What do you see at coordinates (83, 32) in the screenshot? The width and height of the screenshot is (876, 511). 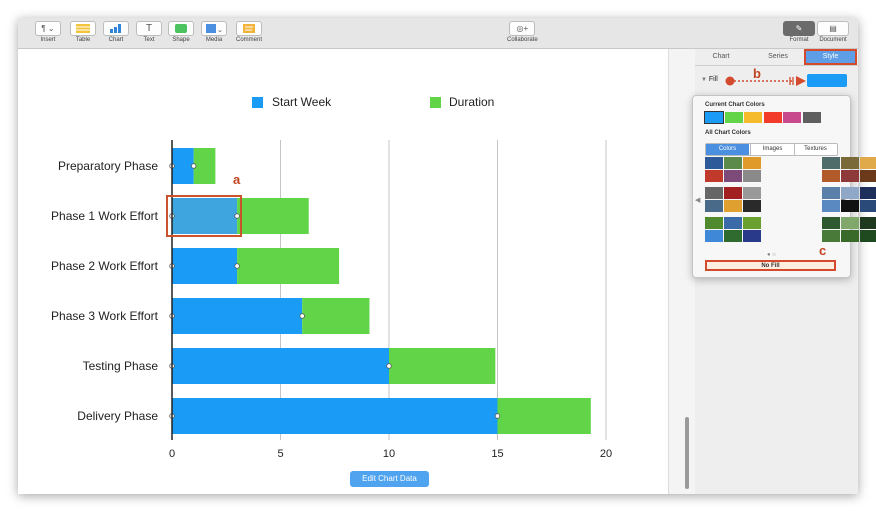 I see `table-button: Table` at bounding box center [83, 32].